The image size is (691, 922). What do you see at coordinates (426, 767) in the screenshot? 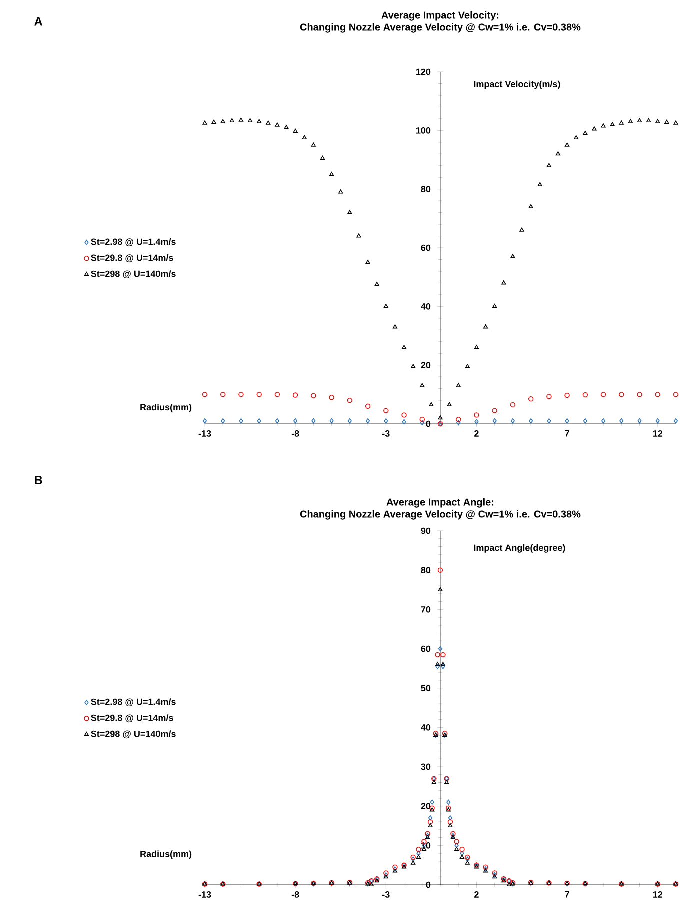
I see `y-tick-label: 30` at bounding box center [426, 767].